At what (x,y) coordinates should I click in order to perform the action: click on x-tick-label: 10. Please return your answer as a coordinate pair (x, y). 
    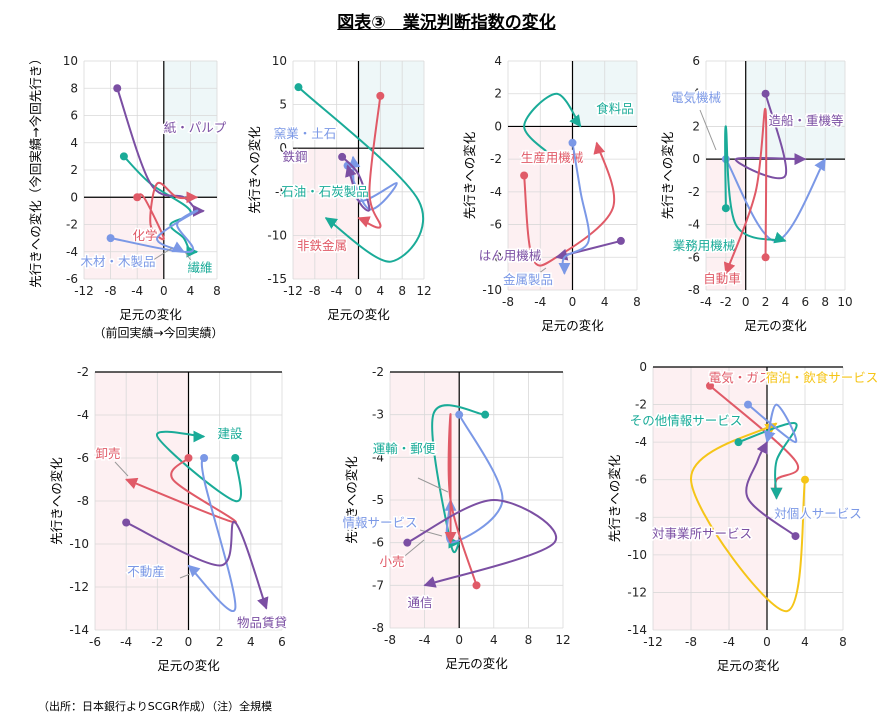
    Looking at the image, I should click on (844, 302).